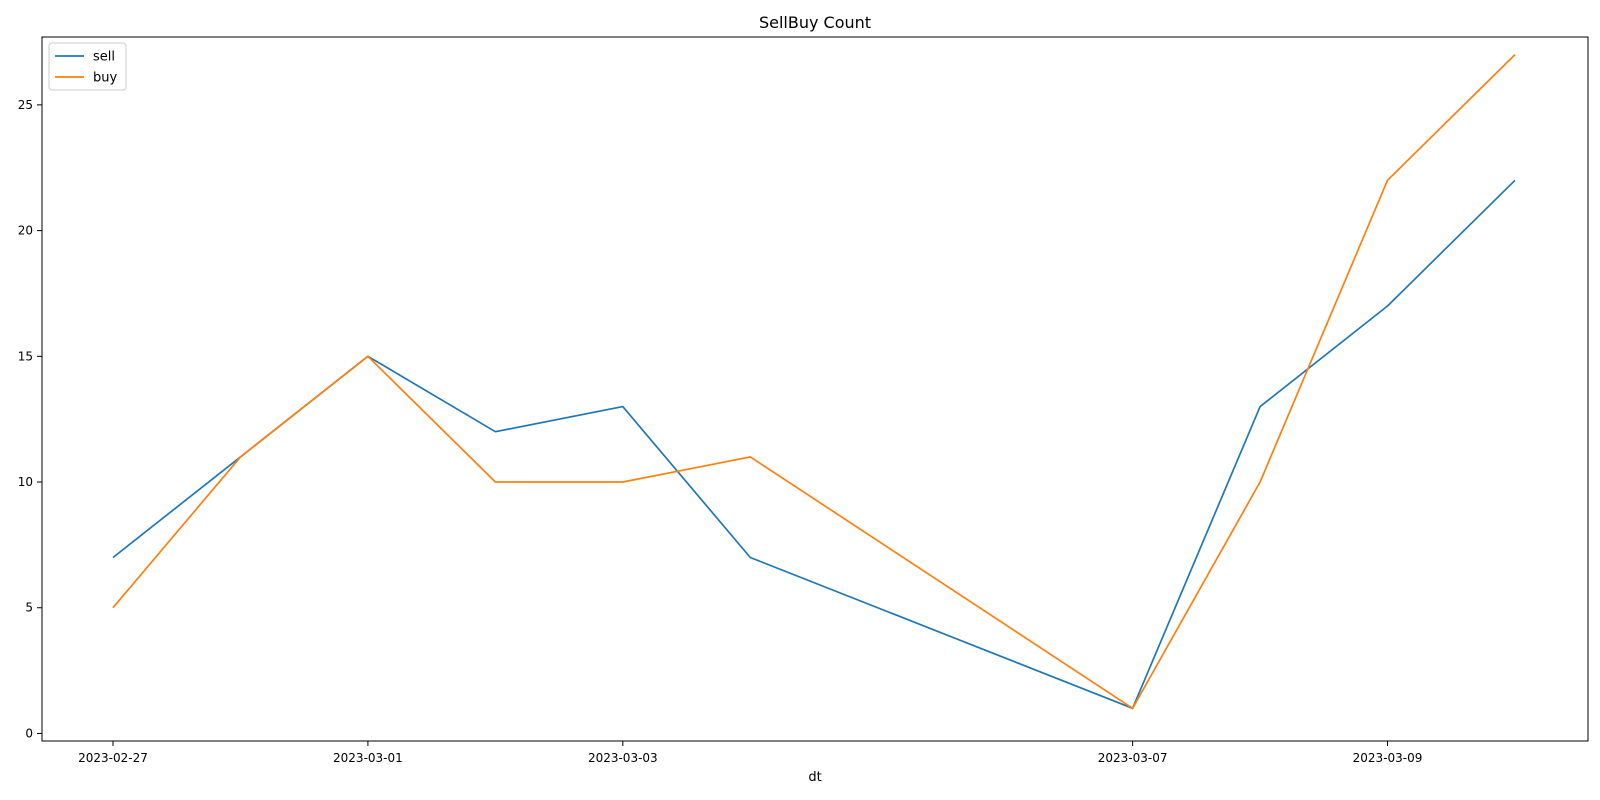 The height and width of the screenshot is (800, 1600). I want to click on legend: sell buy, so click(87, 66).